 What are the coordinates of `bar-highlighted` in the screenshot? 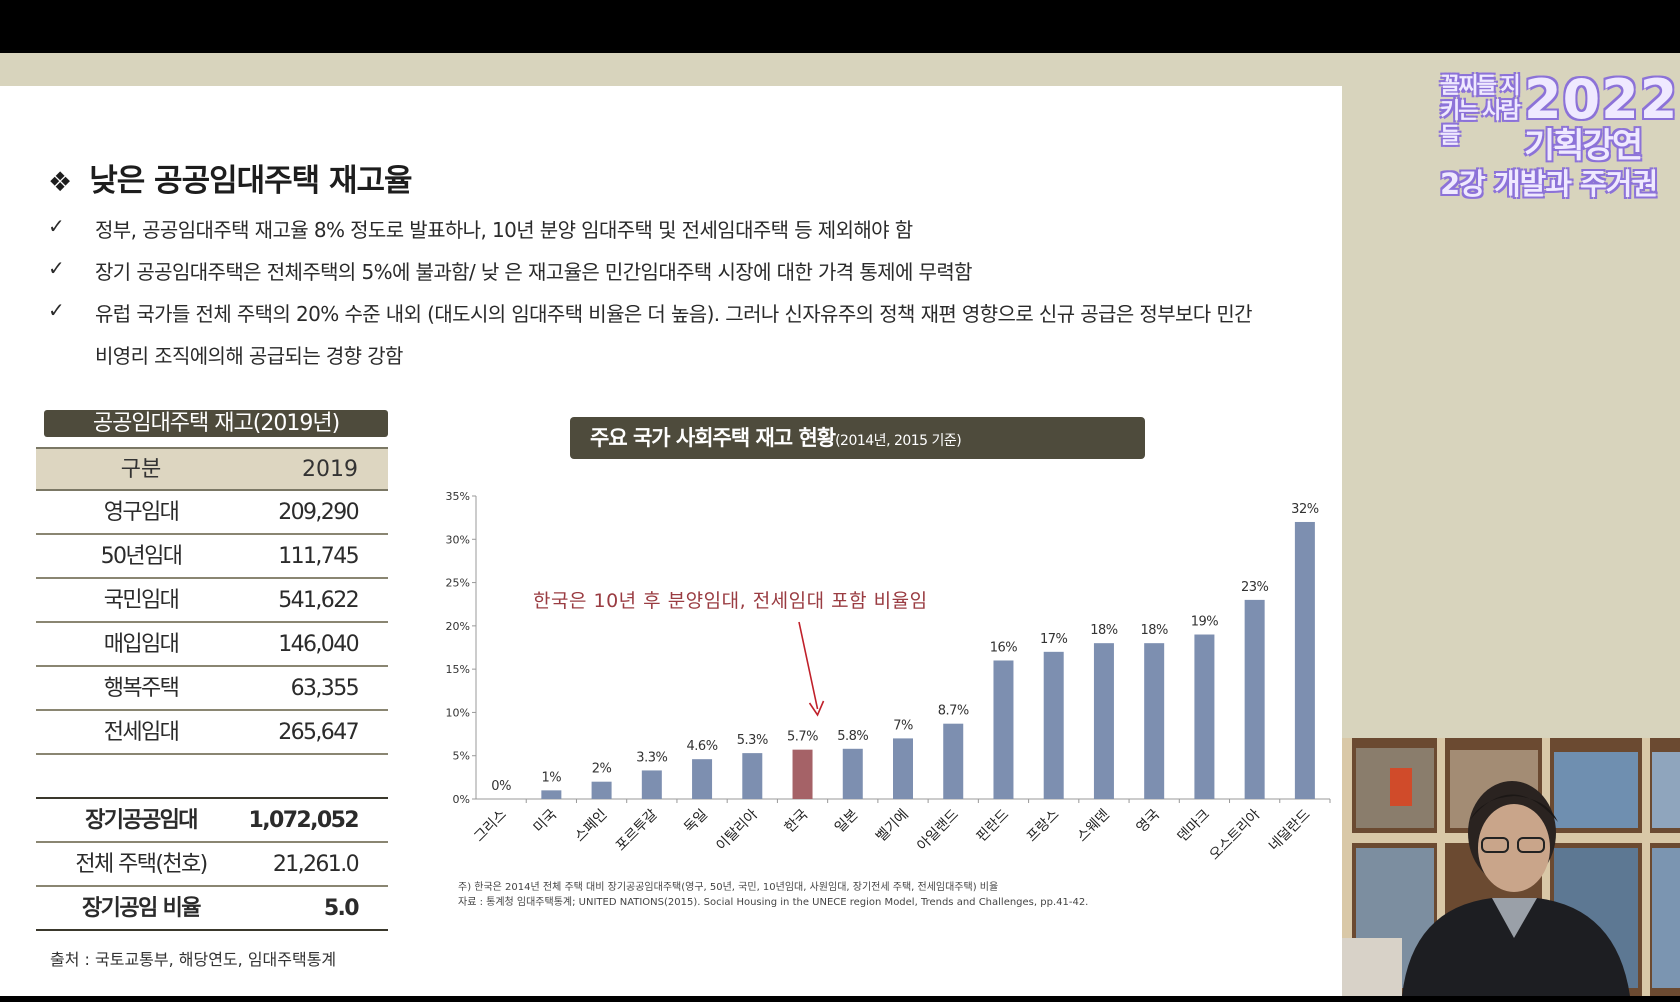 It's located at (802, 774).